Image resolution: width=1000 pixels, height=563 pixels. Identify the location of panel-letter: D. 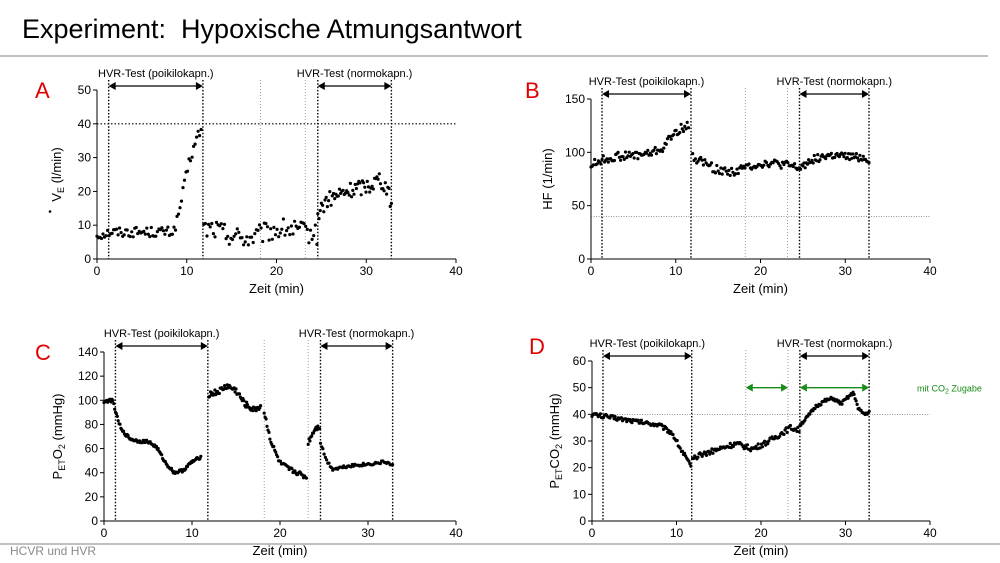
(537, 346).